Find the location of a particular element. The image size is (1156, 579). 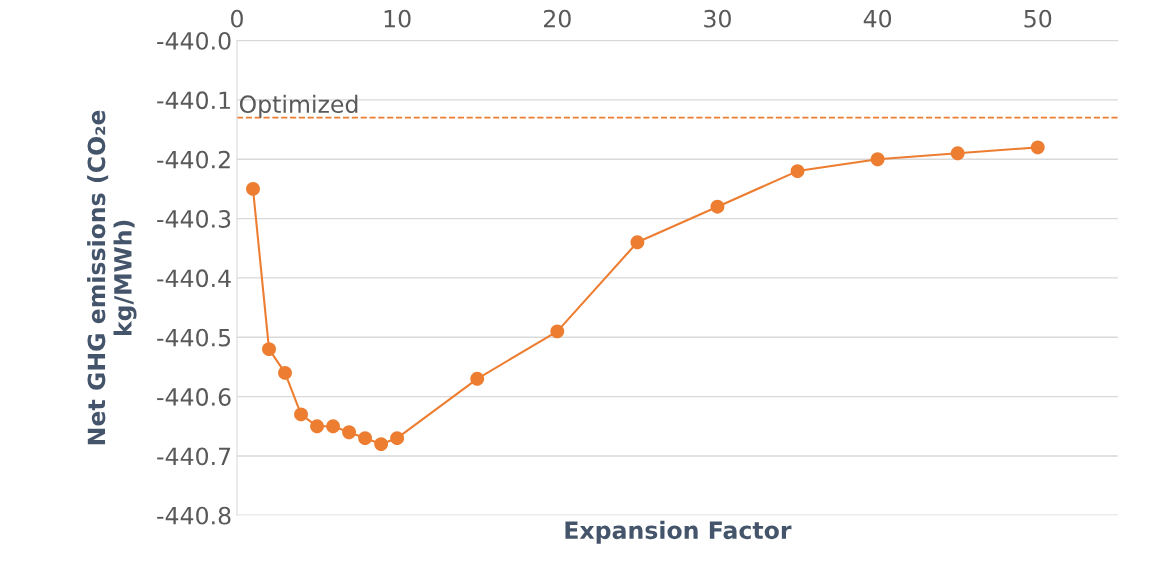

y-tick-label: -440.2 is located at coordinates (193, 159).